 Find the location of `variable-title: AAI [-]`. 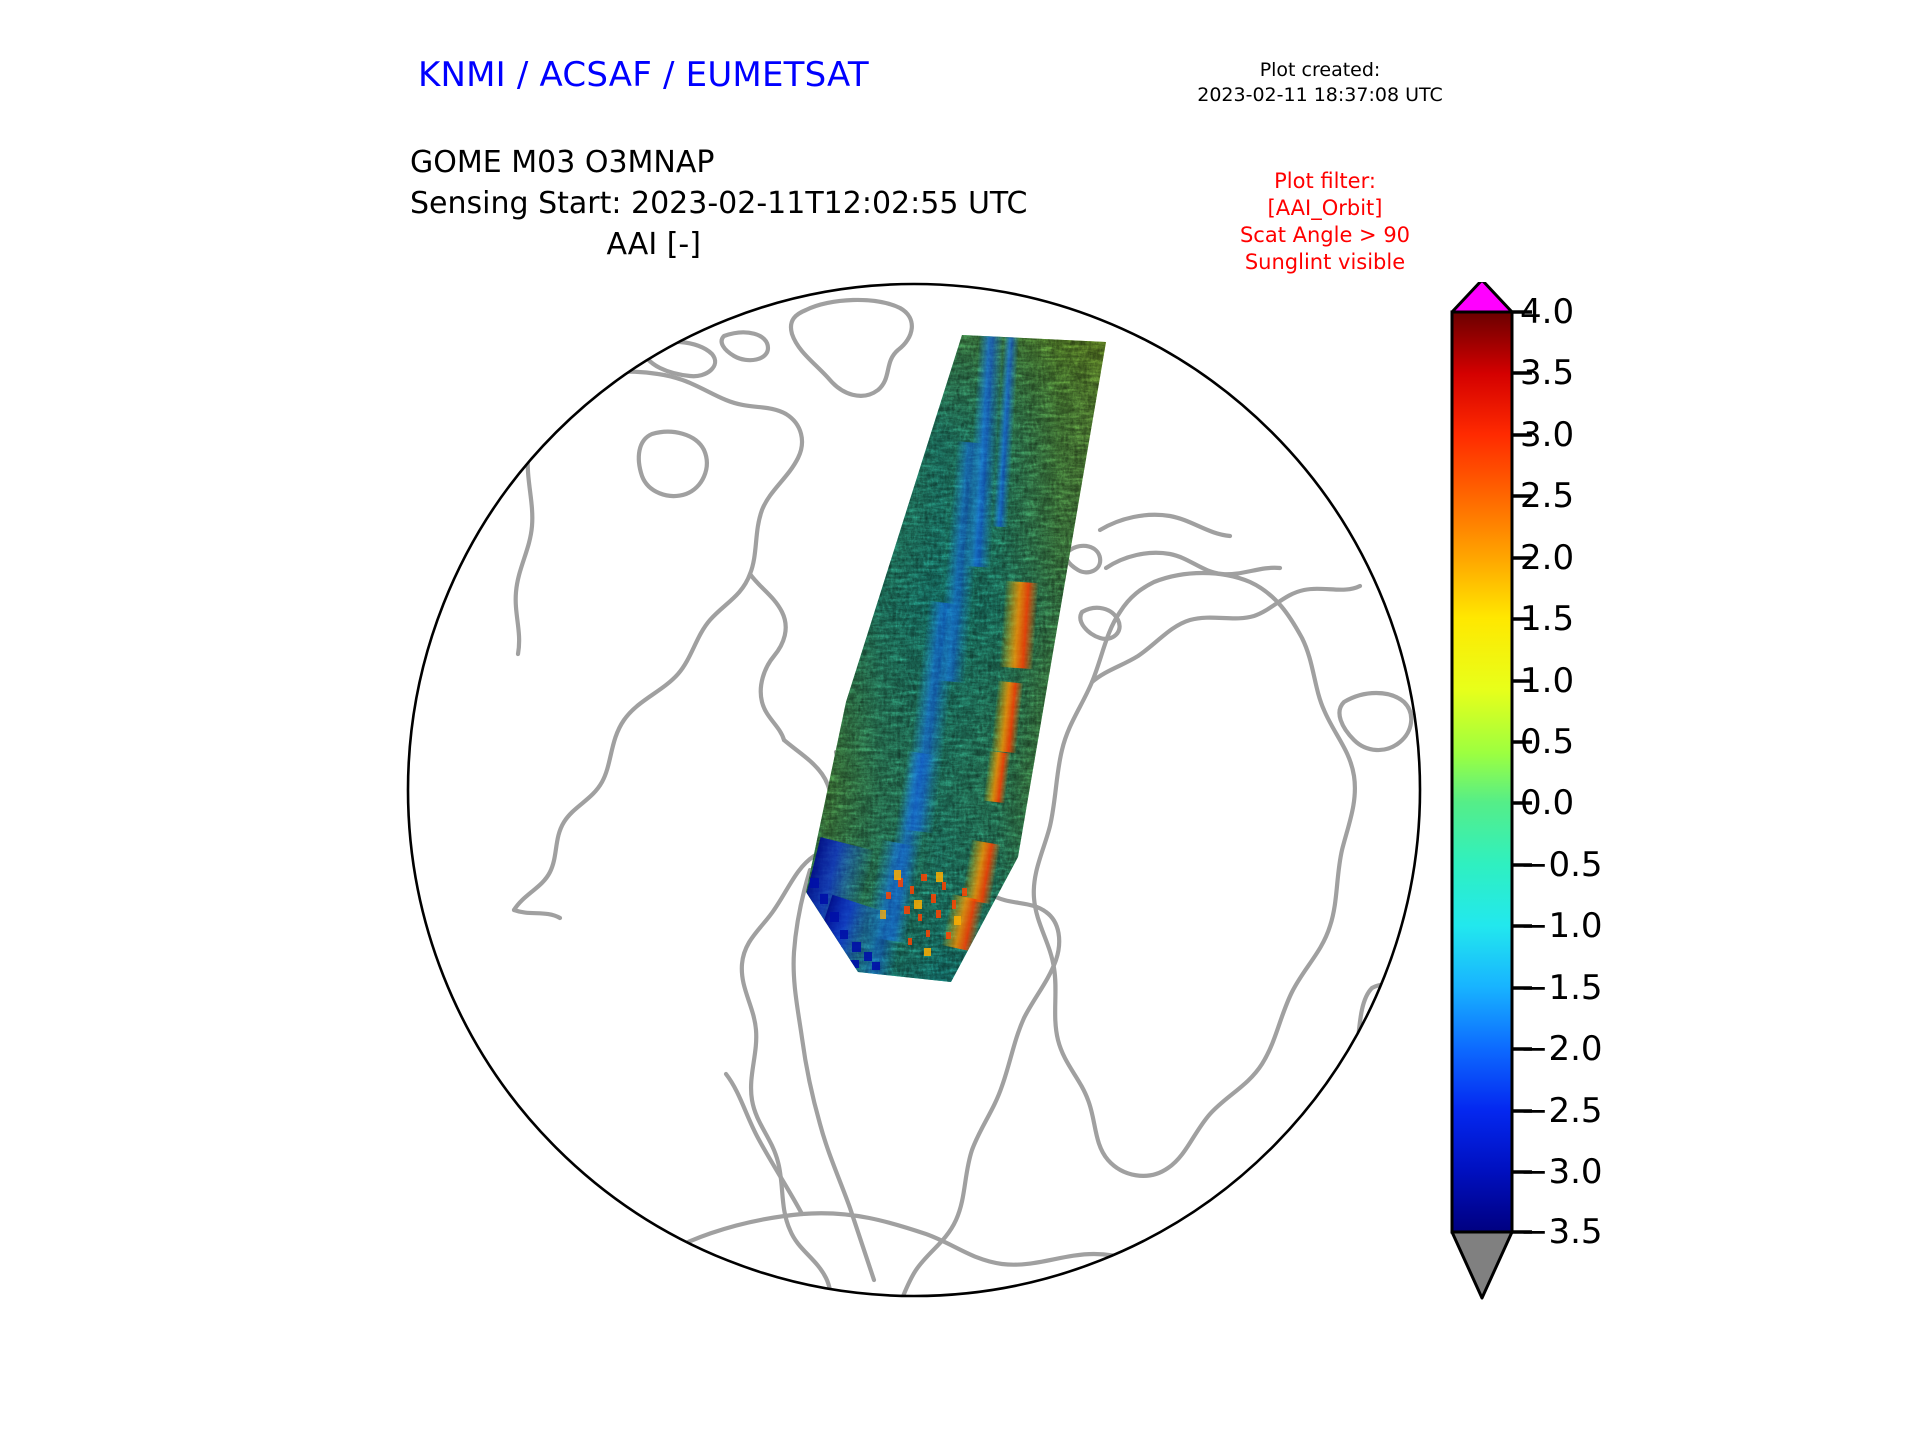

variable-title: AAI [-] is located at coordinates (653, 244).